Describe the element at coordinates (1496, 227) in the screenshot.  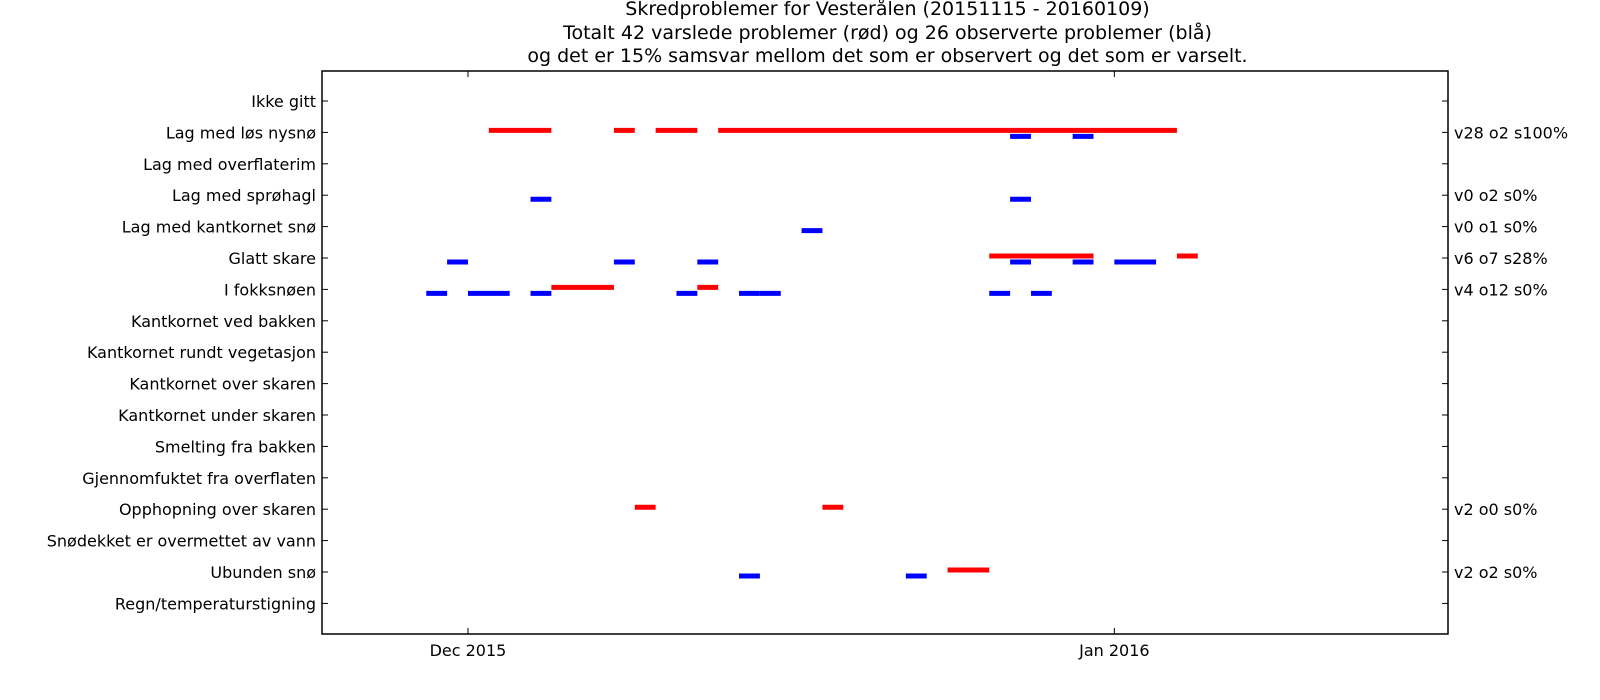
I see `row-summary-label: v0 o1 s0%` at that location.